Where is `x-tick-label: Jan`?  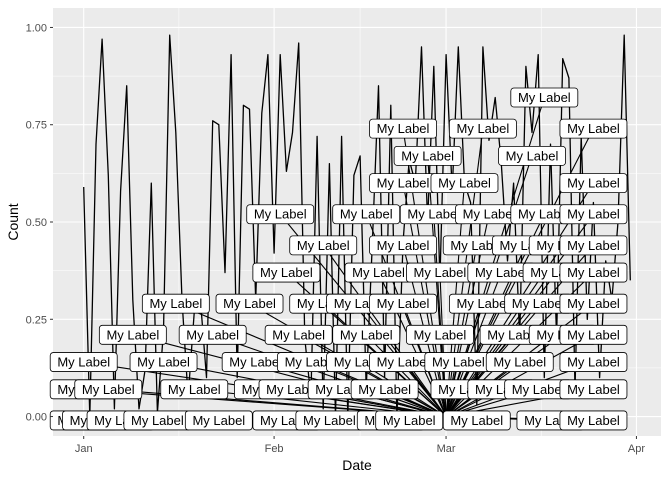
x-tick-label: Jan is located at coordinates (84, 449).